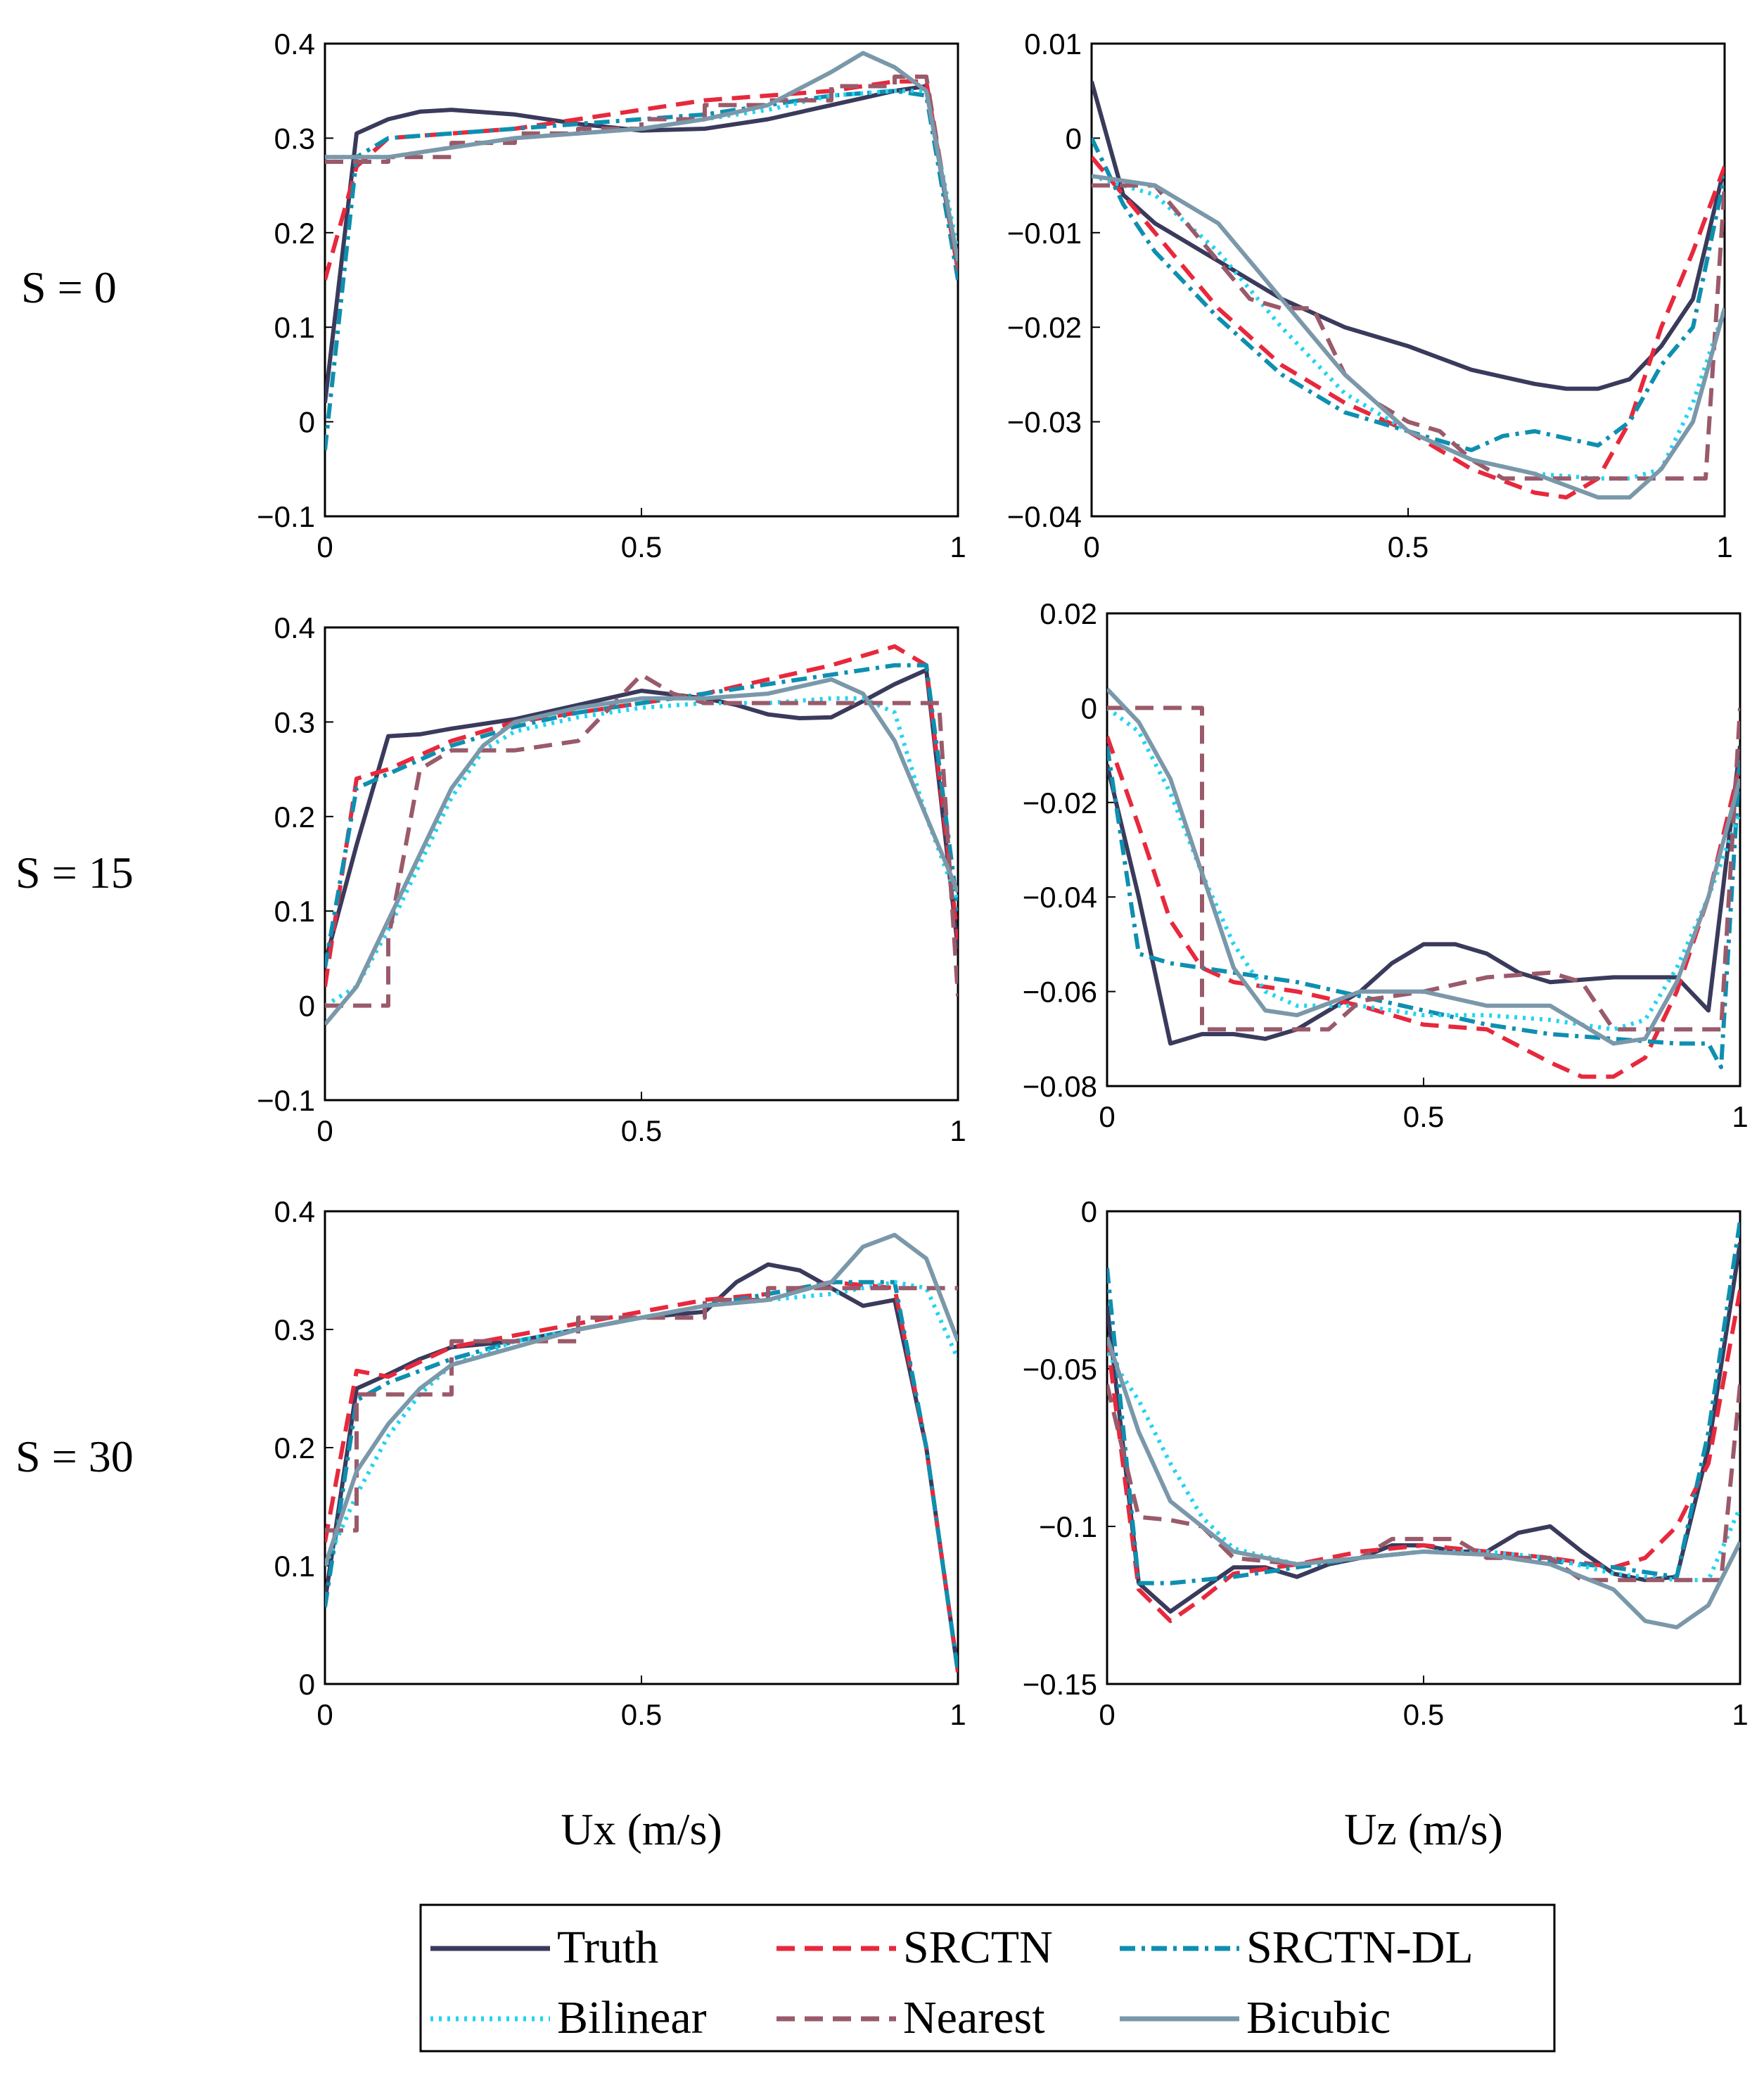 The width and height of the screenshot is (1764, 2080). I want to click on panel-s0-ux: −0.100.10.20.30.4 0 0.5 1, so click(611, 295).